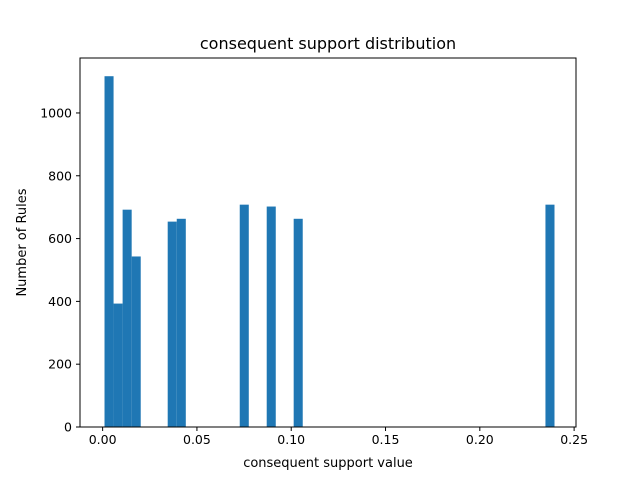 The height and width of the screenshot is (480, 640). Describe the element at coordinates (328, 43) in the screenshot. I see `chart-title: consequent support distribution` at that location.